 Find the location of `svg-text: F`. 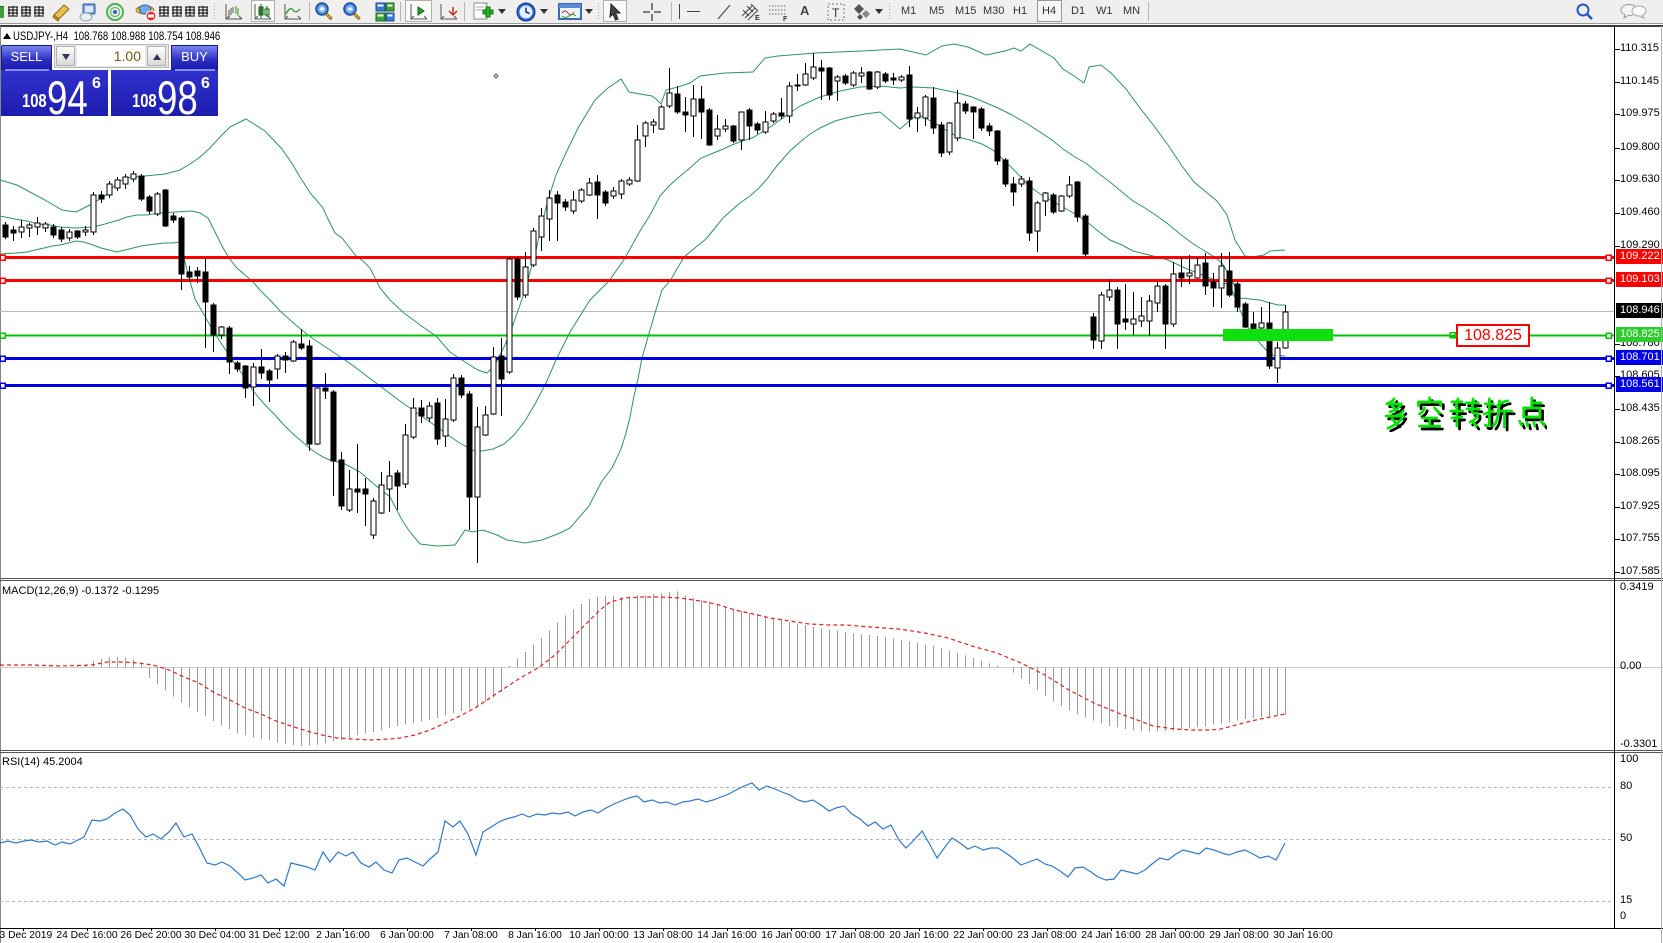

svg-text: F is located at coordinates (785, 19).